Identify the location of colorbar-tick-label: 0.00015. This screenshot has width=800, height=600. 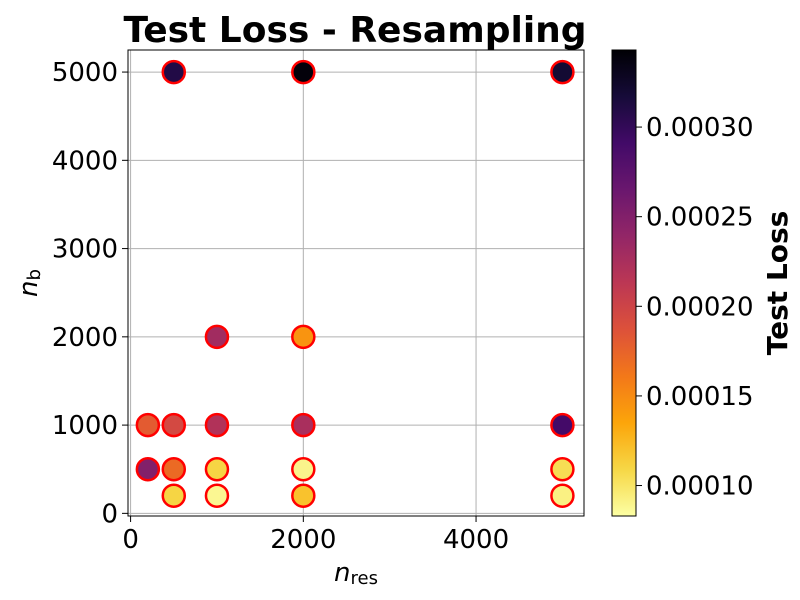
(700, 397).